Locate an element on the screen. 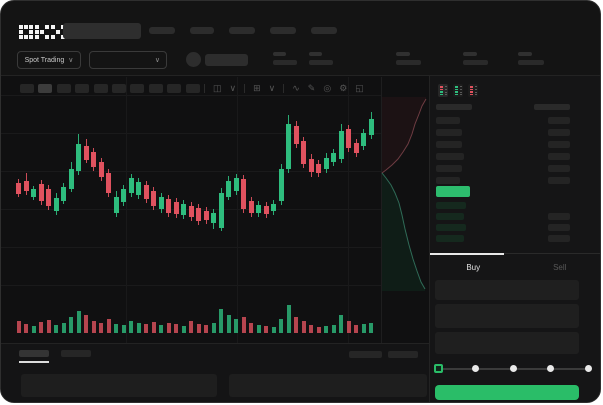 This screenshot has width=603, height=405. timeframe-row is located at coordinates (215, 89).